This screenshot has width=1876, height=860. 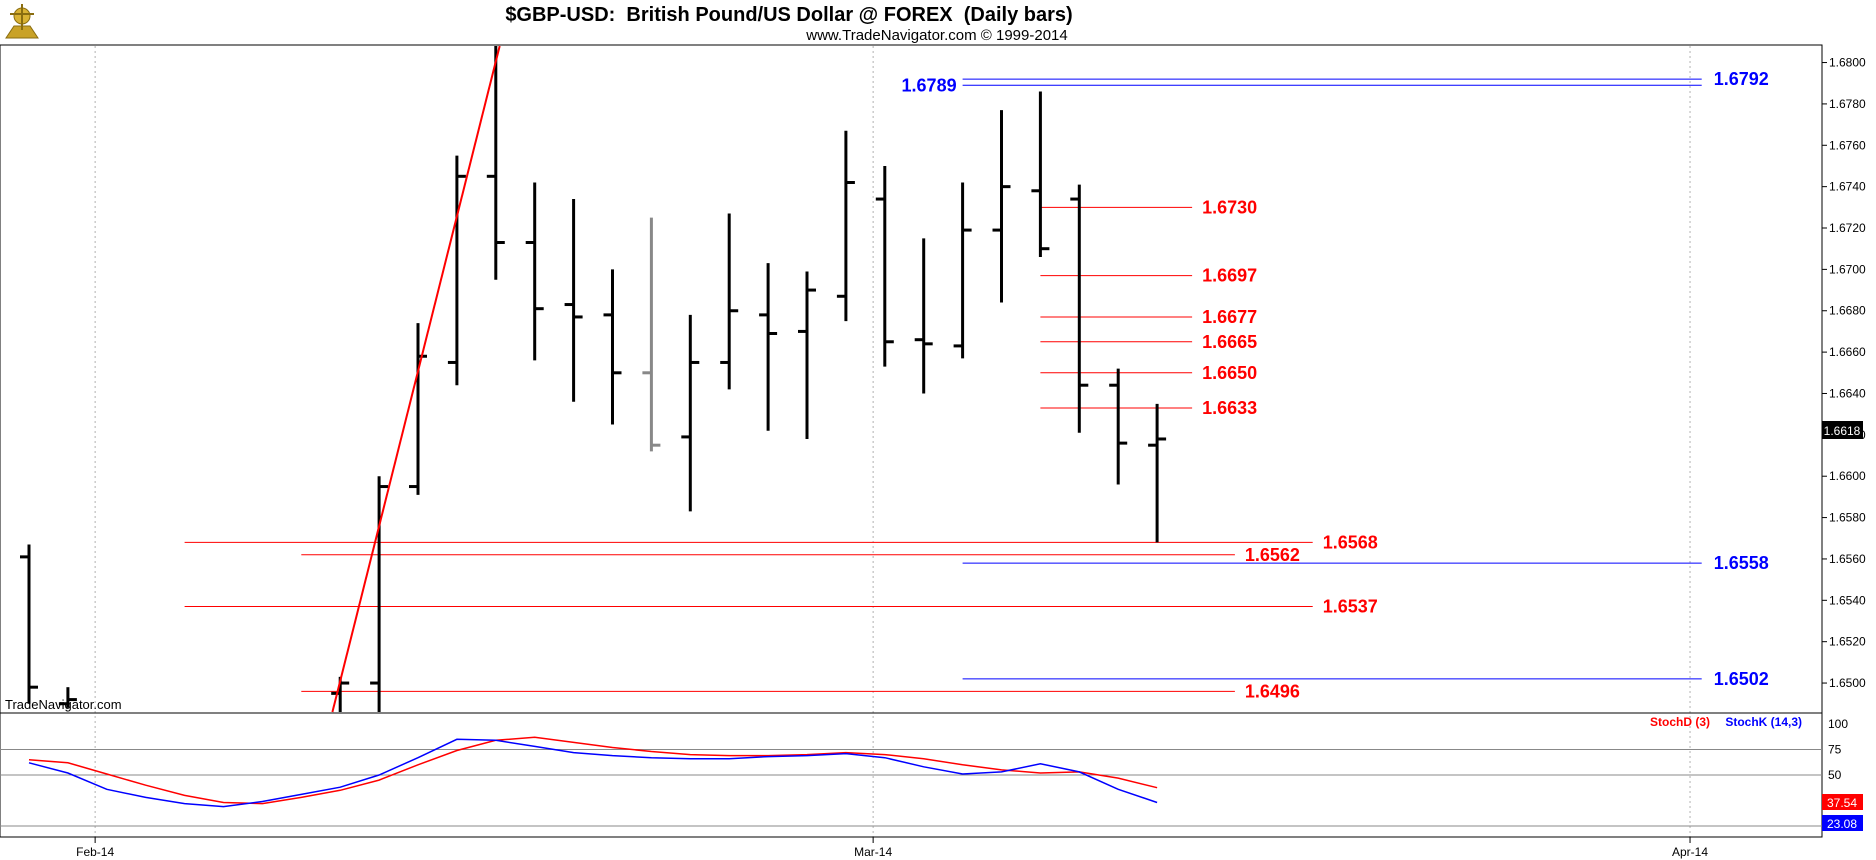 What do you see at coordinates (1847, 311) in the screenshot?
I see `price-tick-label: 1.6680` at bounding box center [1847, 311].